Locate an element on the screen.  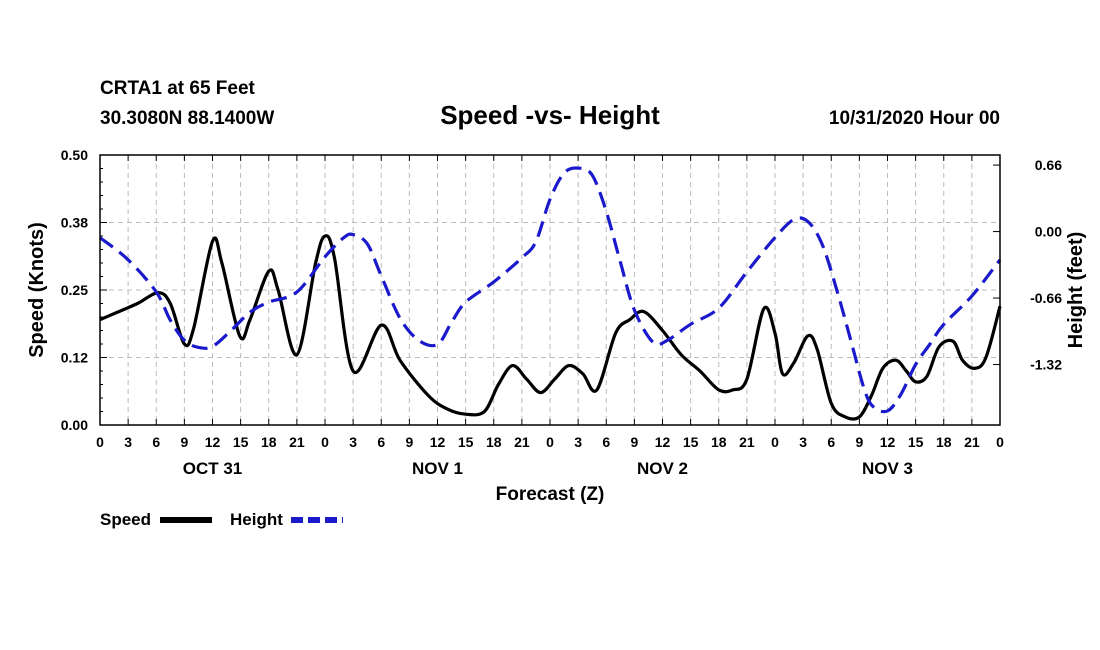
day-label: NOV 2 is located at coordinates (662, 468).